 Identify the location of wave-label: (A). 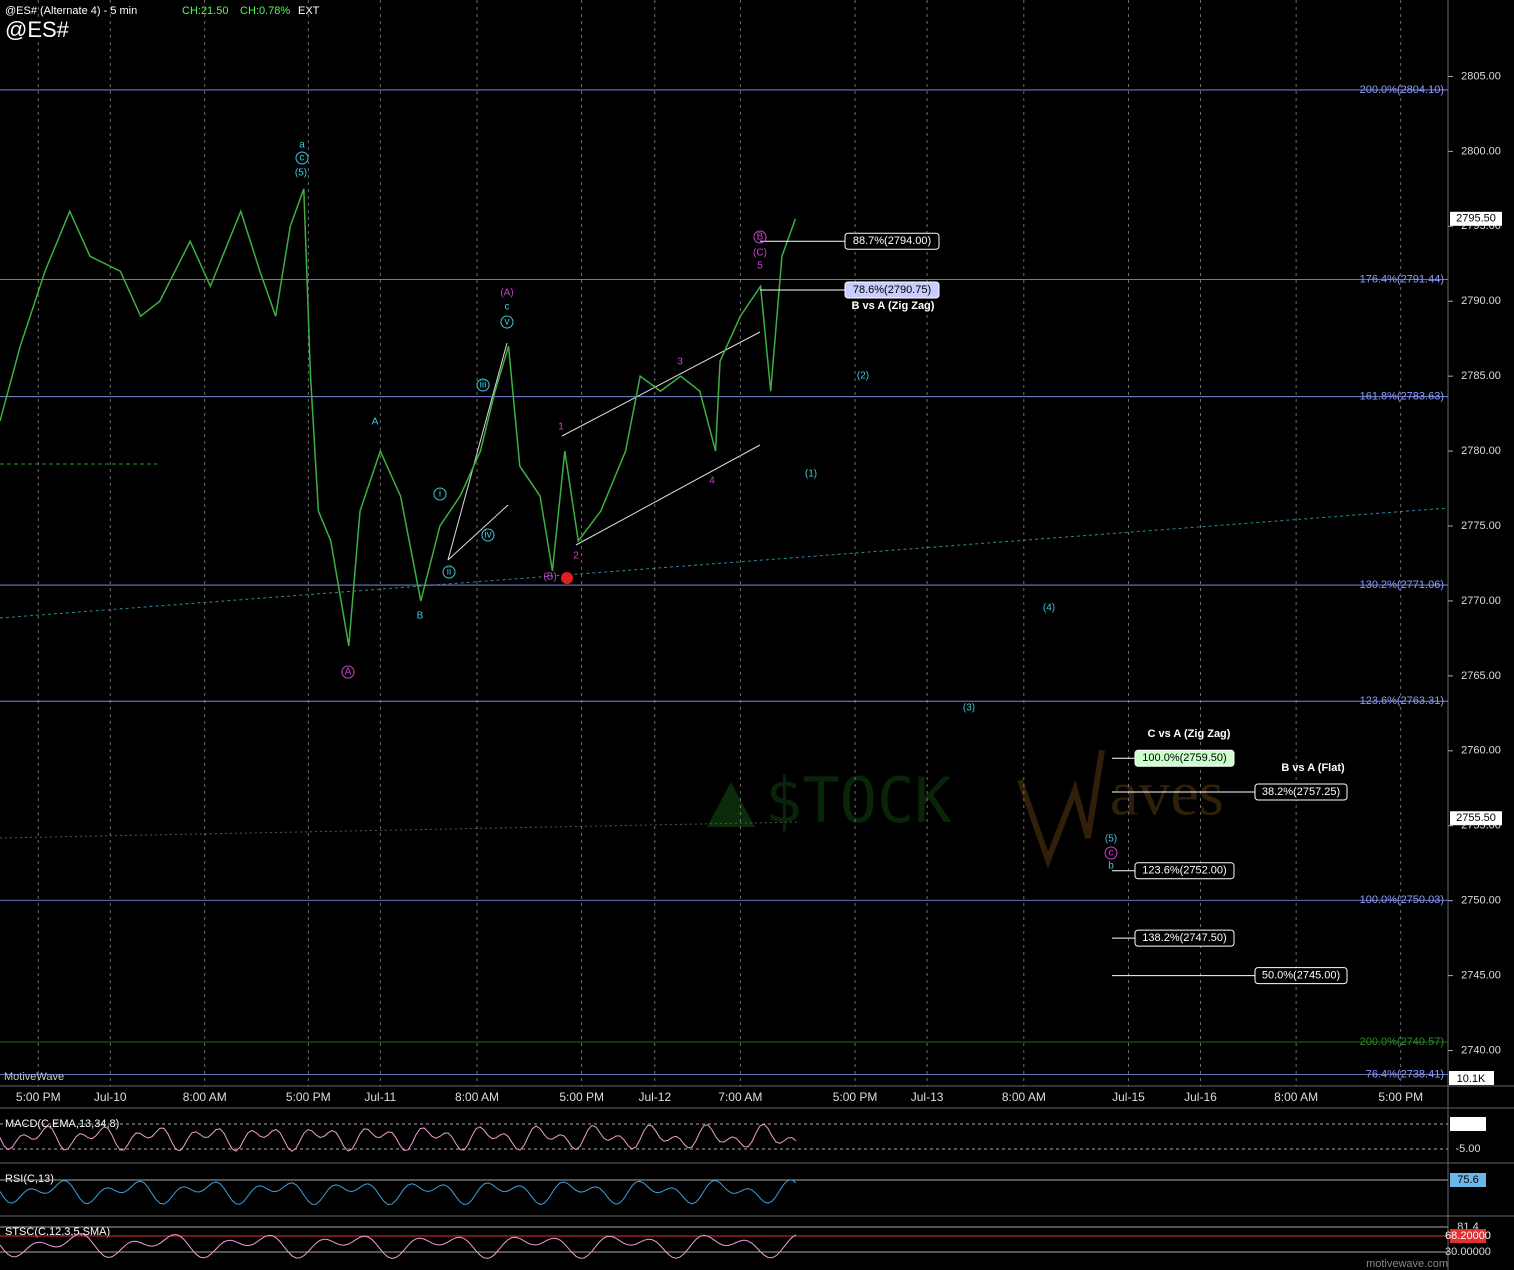
(506, 293).